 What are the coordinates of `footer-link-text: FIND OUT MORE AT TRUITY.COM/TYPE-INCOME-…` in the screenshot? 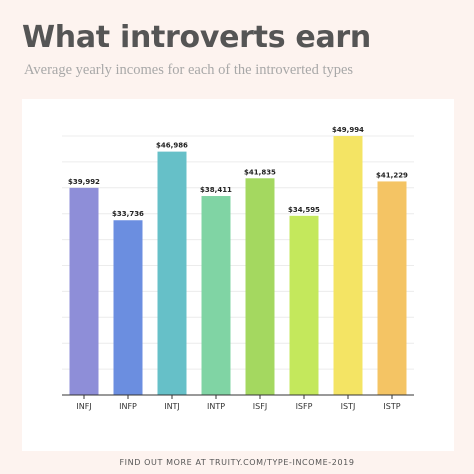 It's located at (237, 462).